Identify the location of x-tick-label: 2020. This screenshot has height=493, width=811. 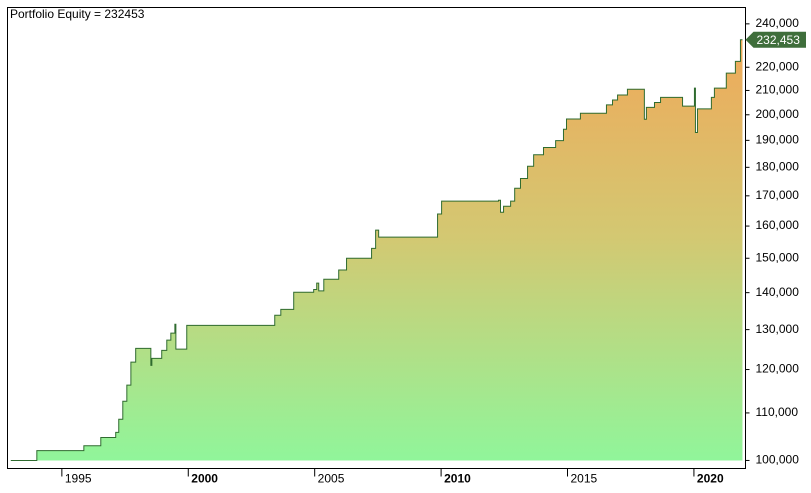
(710, 479).